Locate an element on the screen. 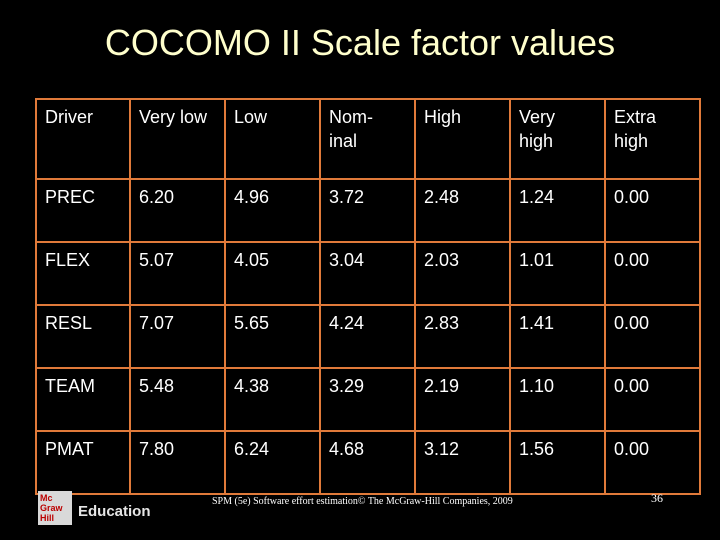 The width and height of the screenshot is (720, 540). header-cell: Nom- inal is located at coordinates (367, 139).